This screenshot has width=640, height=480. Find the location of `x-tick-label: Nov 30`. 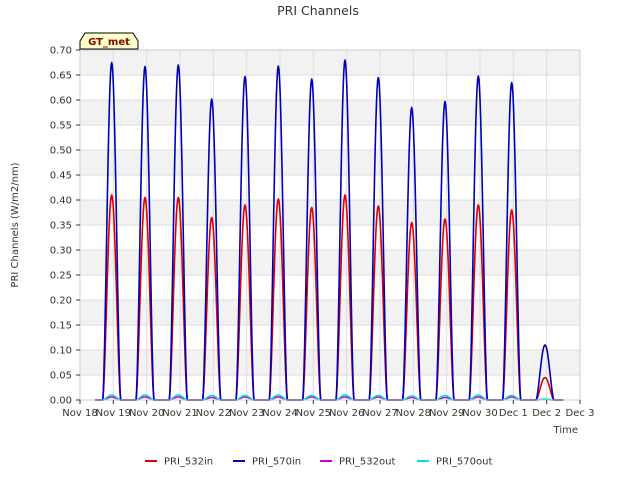

x-tick-label: Nov 30 is located at coordinates (479, 413).